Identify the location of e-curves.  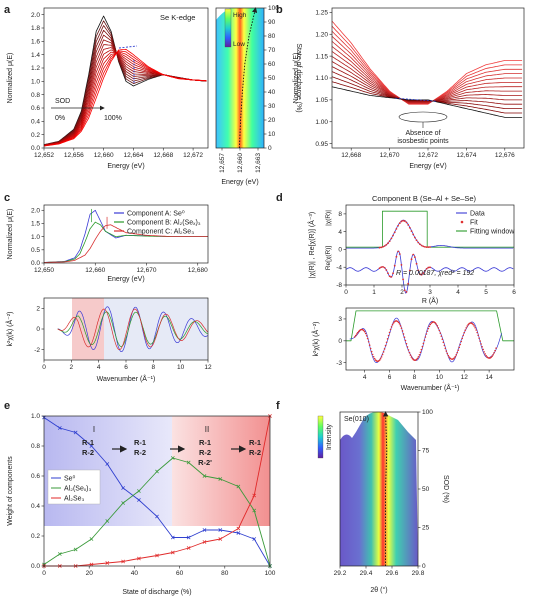
(157, 491).